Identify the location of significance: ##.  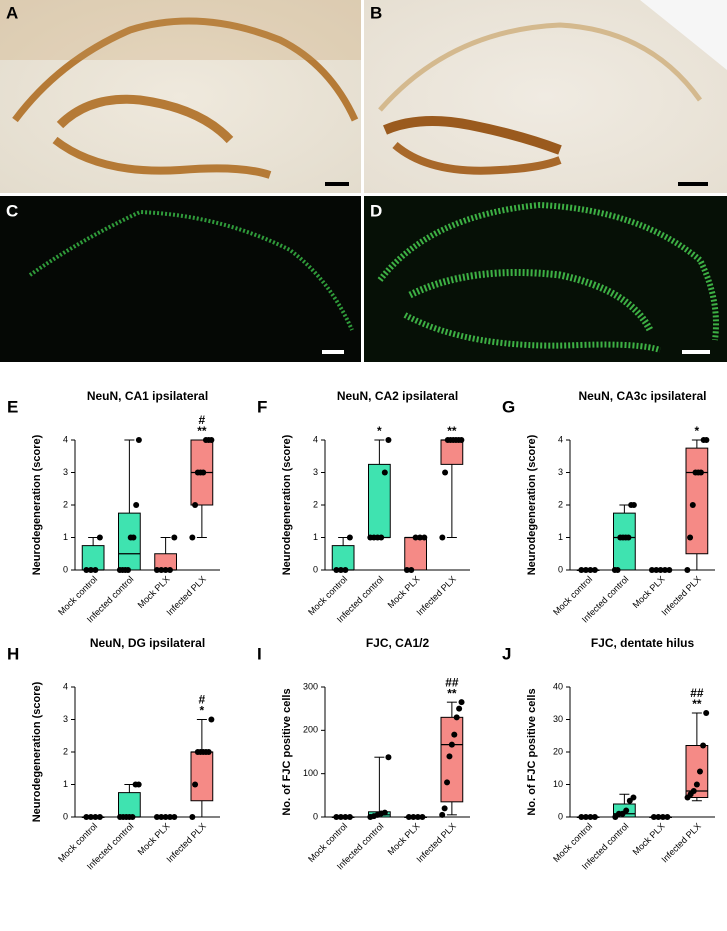
(452, 682).